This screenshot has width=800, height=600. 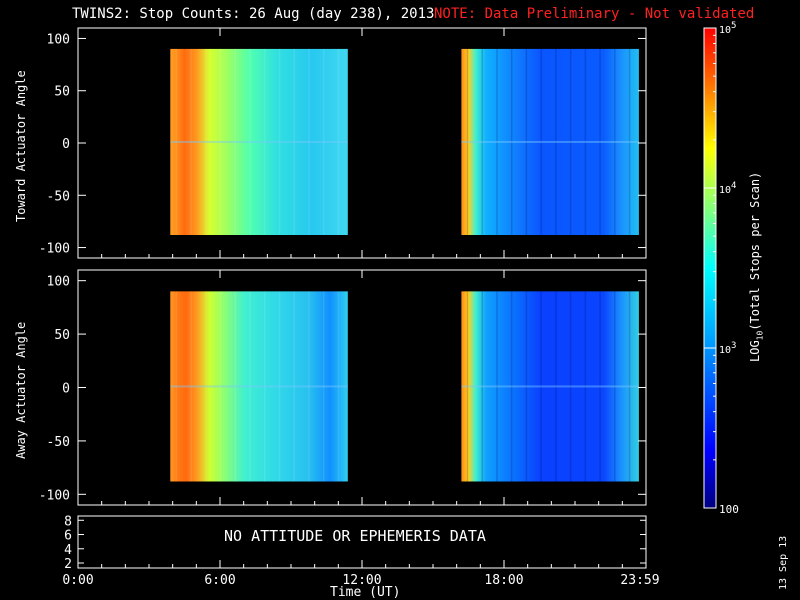 I want to click on x-tick-label: 23:59, so click(x=639, y=580).